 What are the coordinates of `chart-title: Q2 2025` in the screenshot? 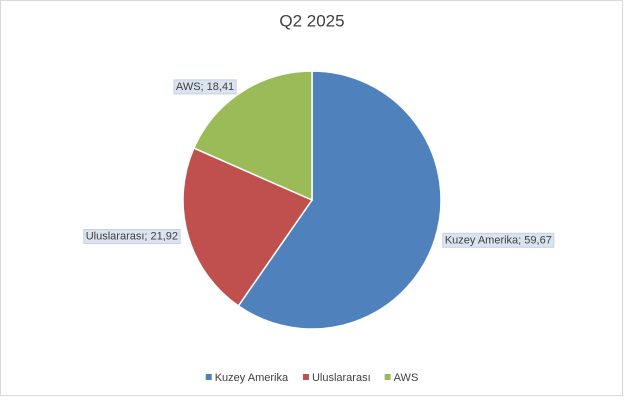 It's located at (311, 20).